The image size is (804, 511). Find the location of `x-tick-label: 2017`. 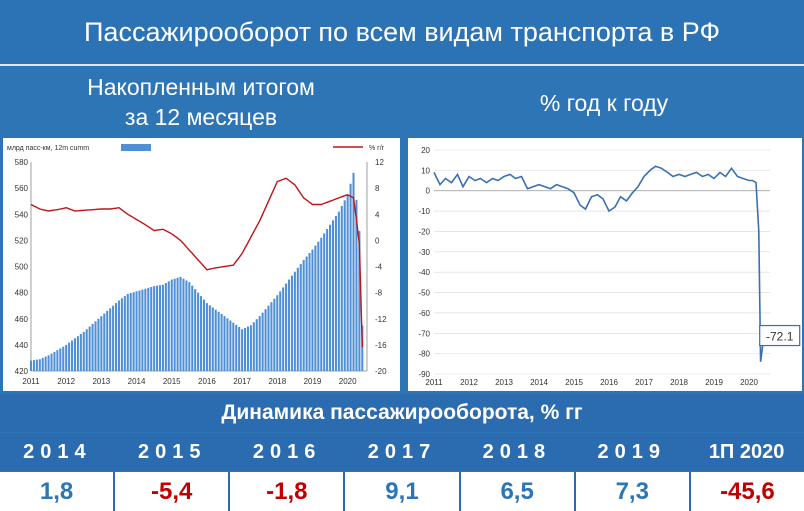

x-tick-label: 2017 is located at coordinates (644, 382).